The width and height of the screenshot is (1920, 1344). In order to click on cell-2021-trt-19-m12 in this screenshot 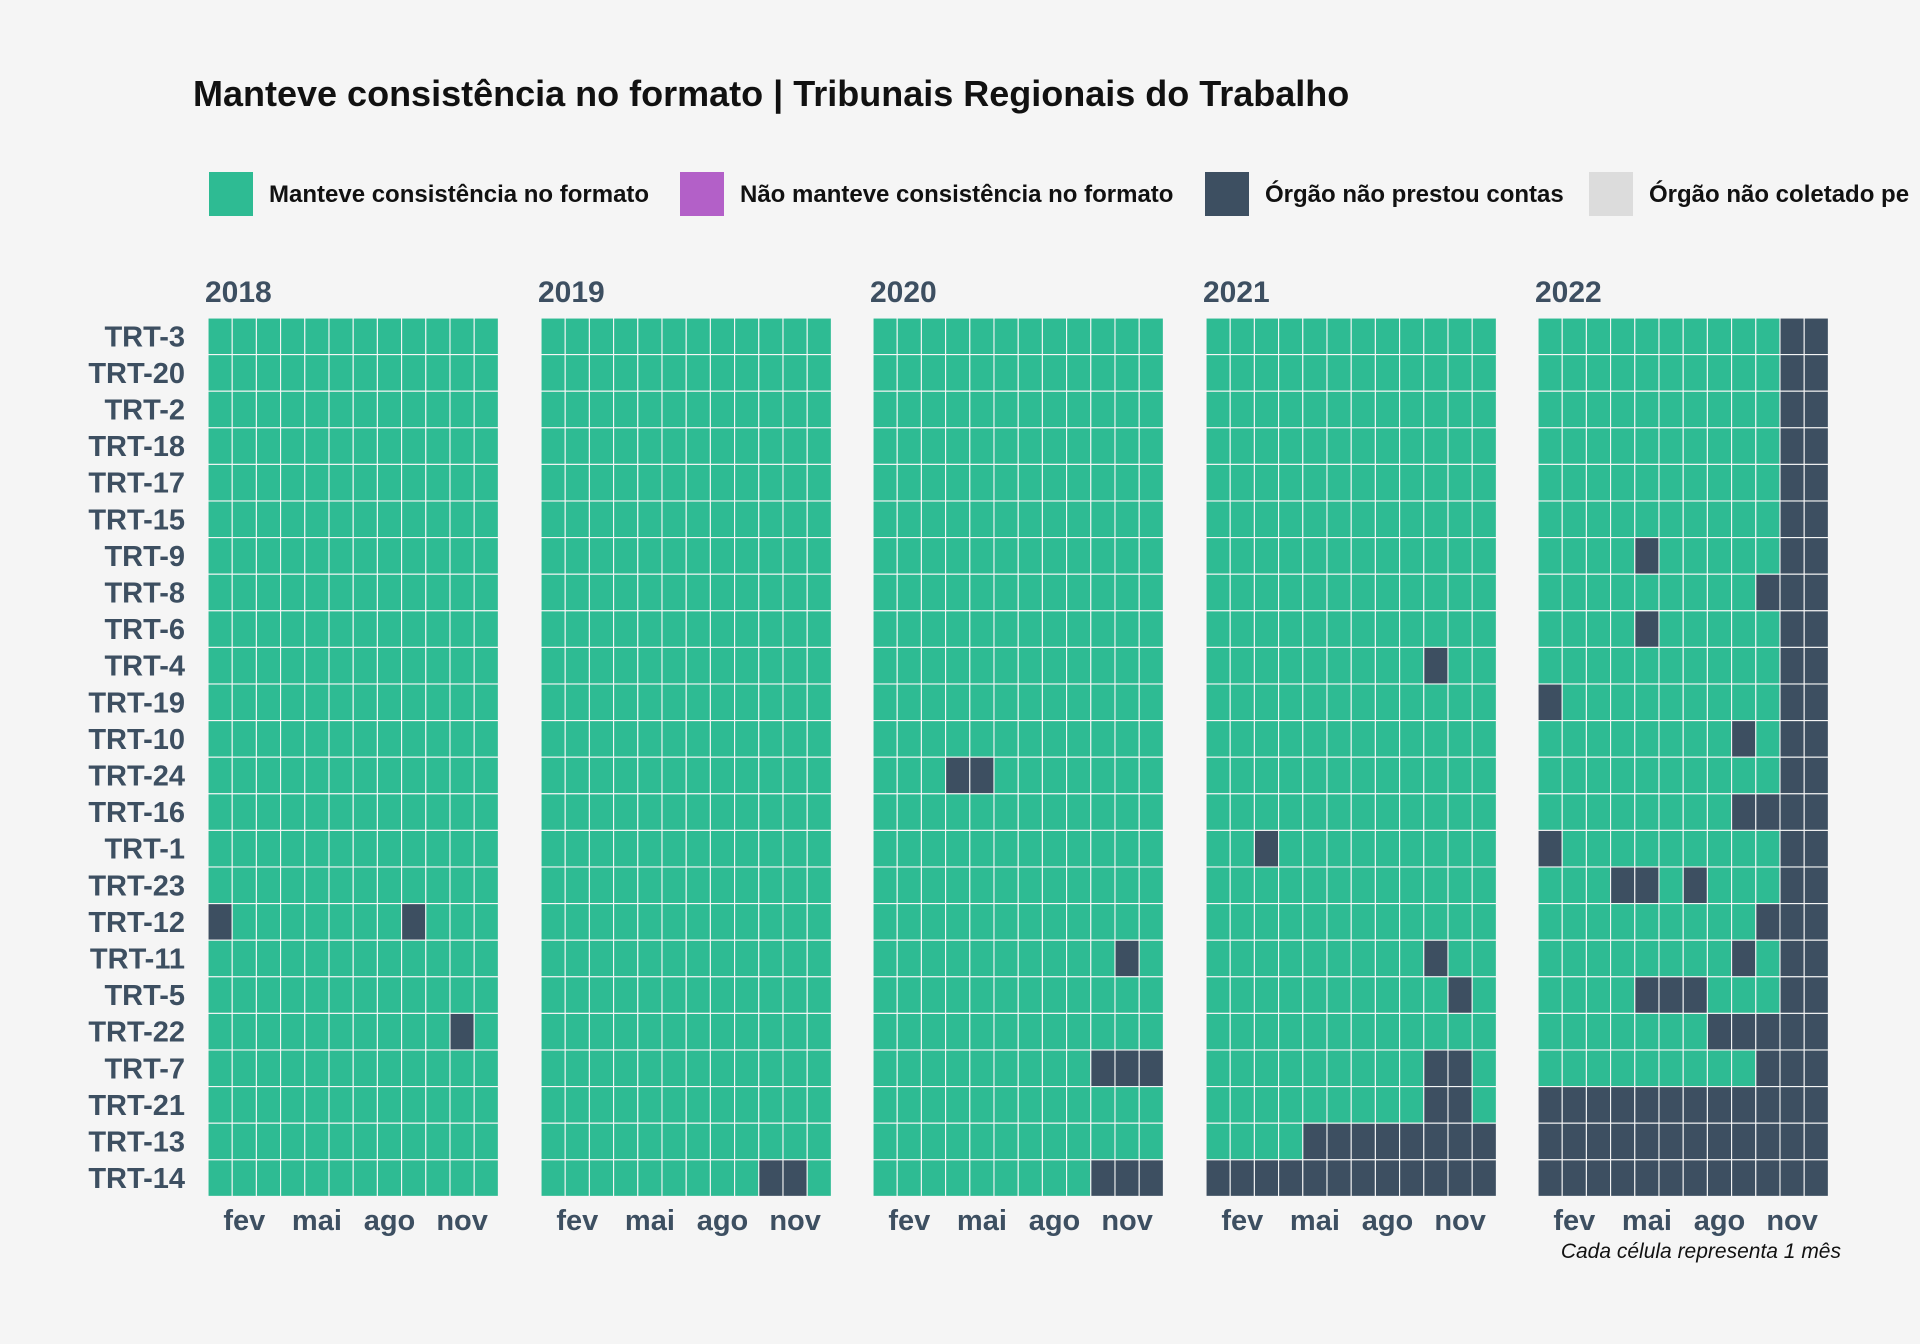, I will do `click(1484, 702)`.